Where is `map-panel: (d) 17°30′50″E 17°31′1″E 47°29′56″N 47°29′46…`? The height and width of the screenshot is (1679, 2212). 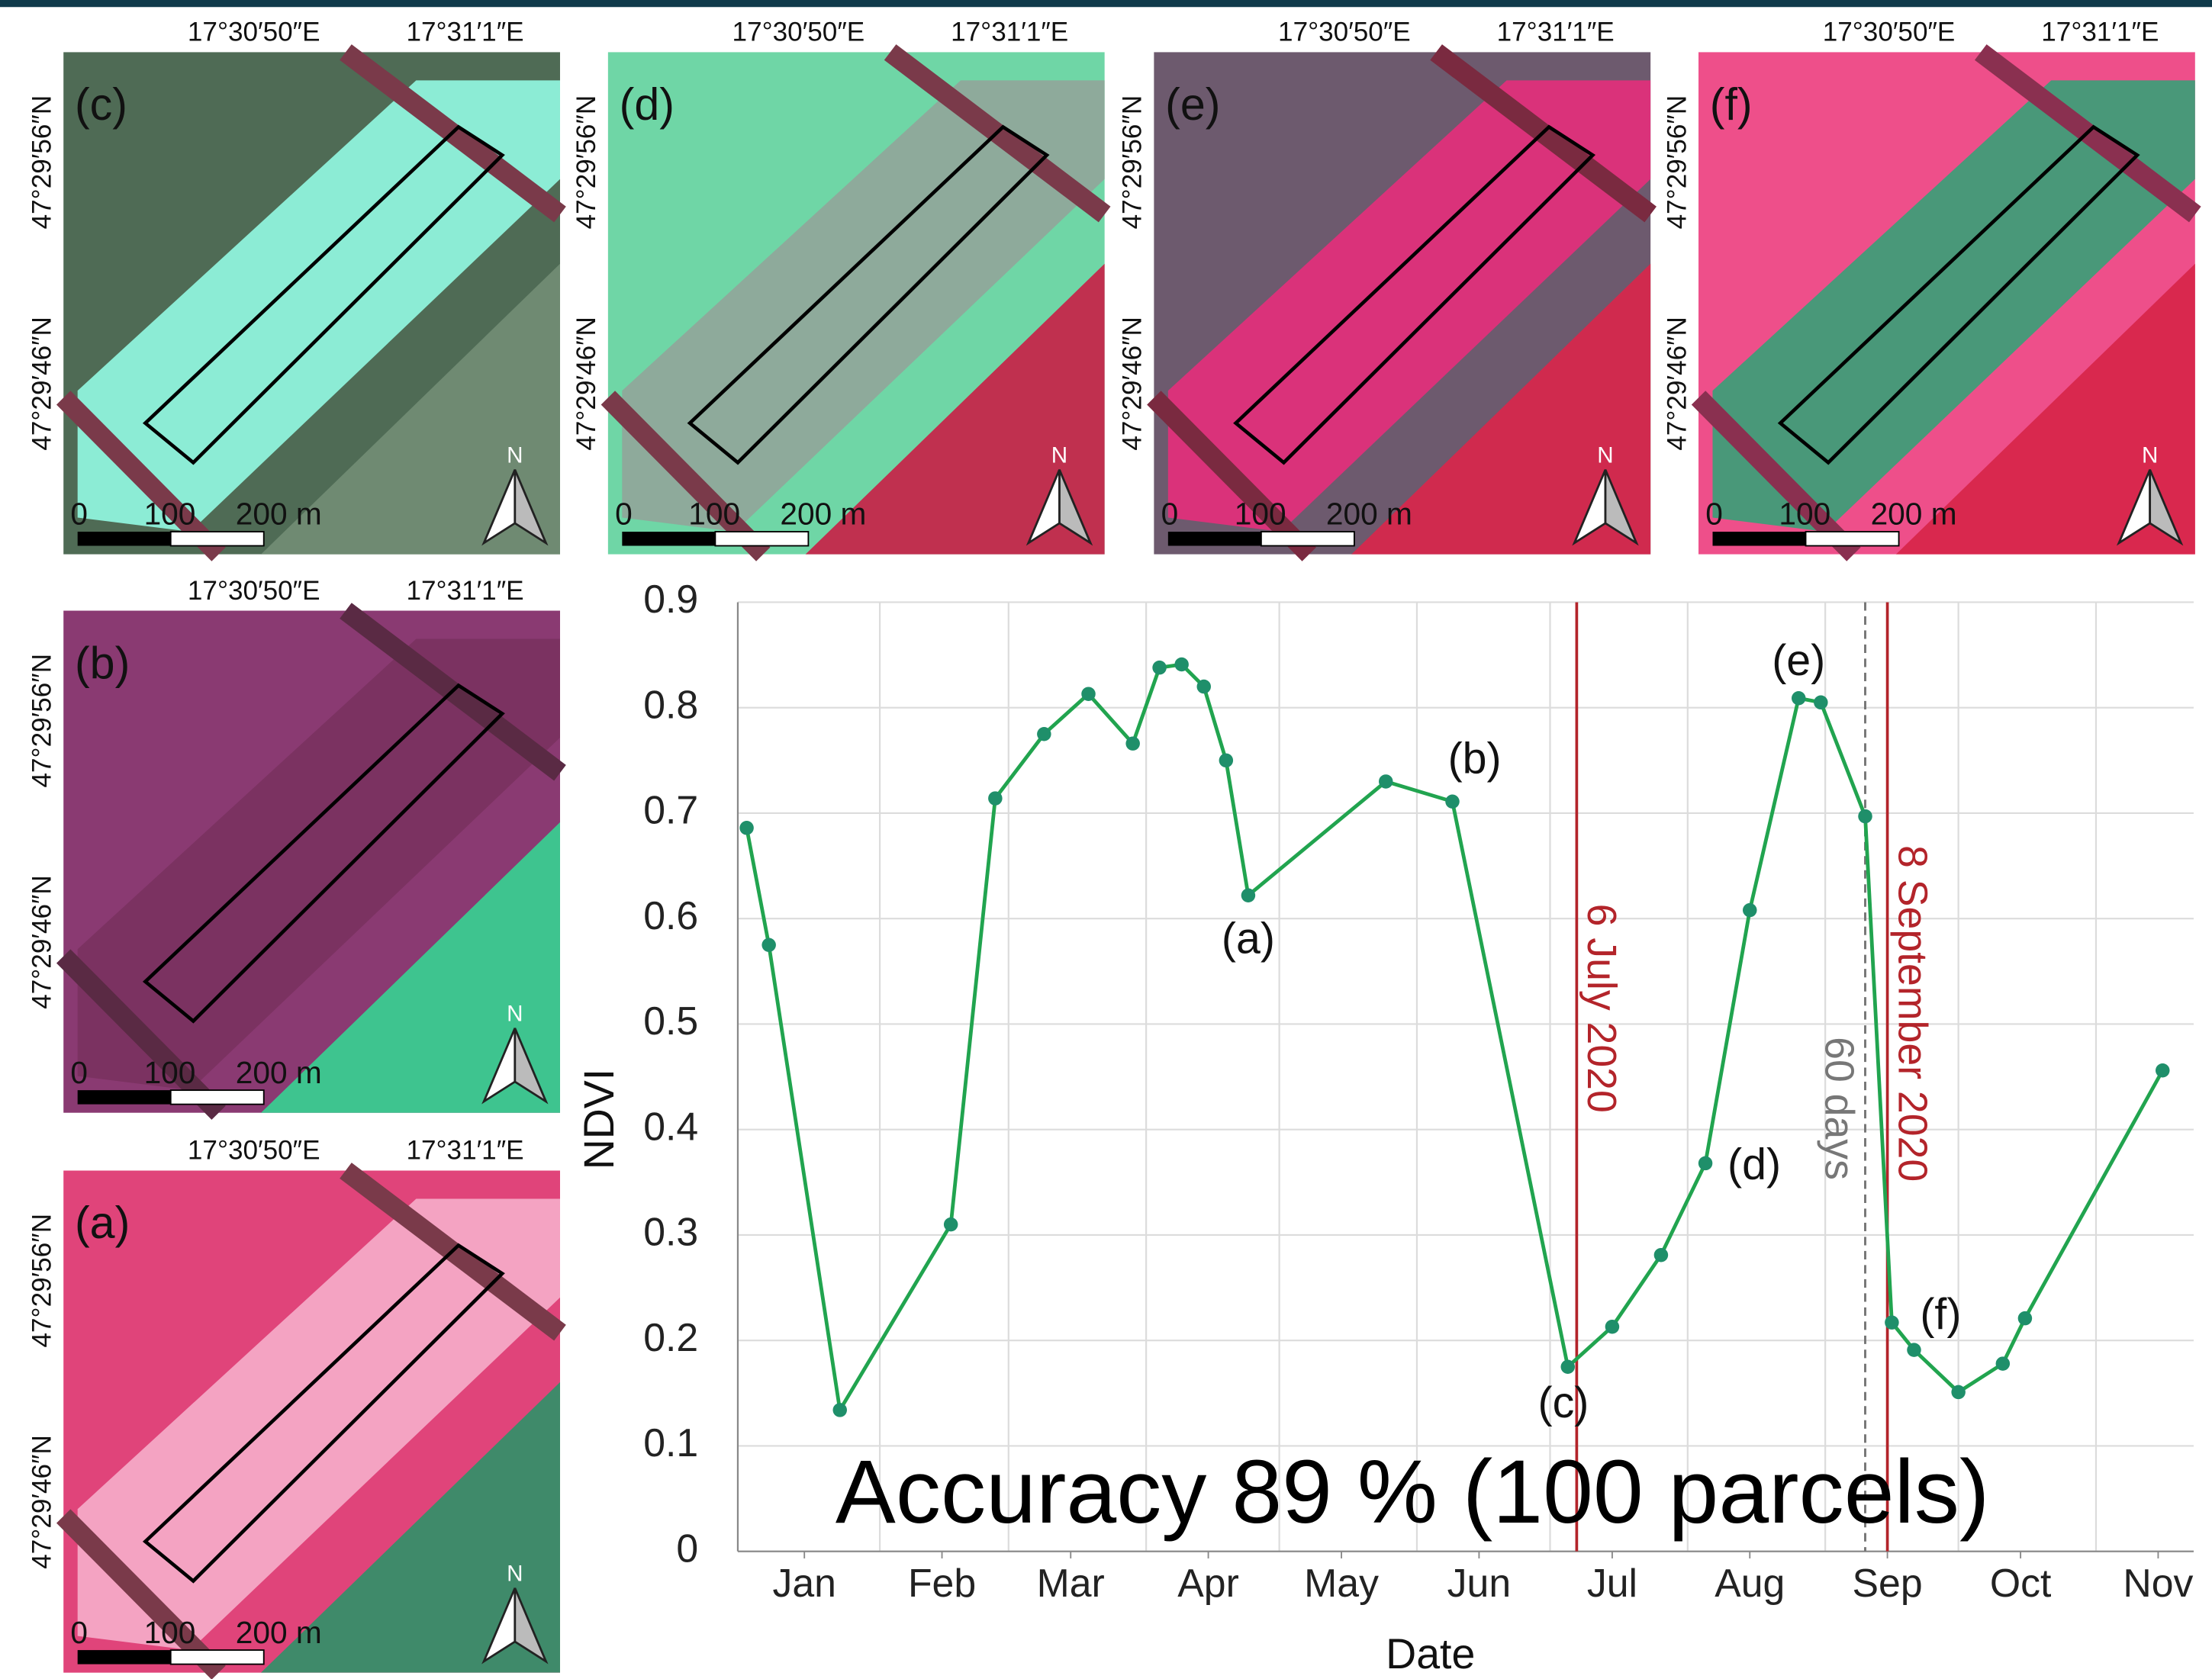
map-panel: (d) 17°30′50″E 17°31′1″E 47°29′56″N 47°29′46… is located at coordinates (842, 290).